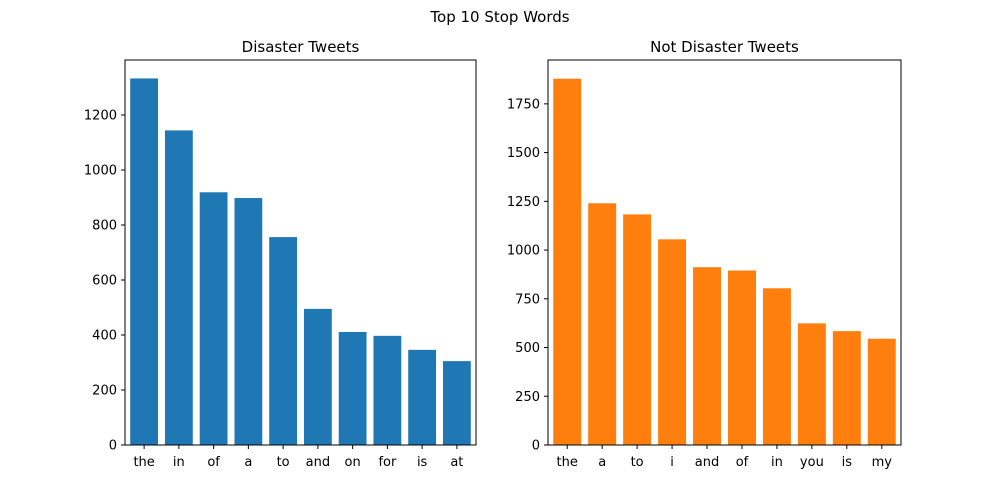 Image resolution: width=1000 pixels, height=500 pixels. Describe the element at coordinates (523, 202) in the screenshot. I see `y-tick-label: 1250` at that location.